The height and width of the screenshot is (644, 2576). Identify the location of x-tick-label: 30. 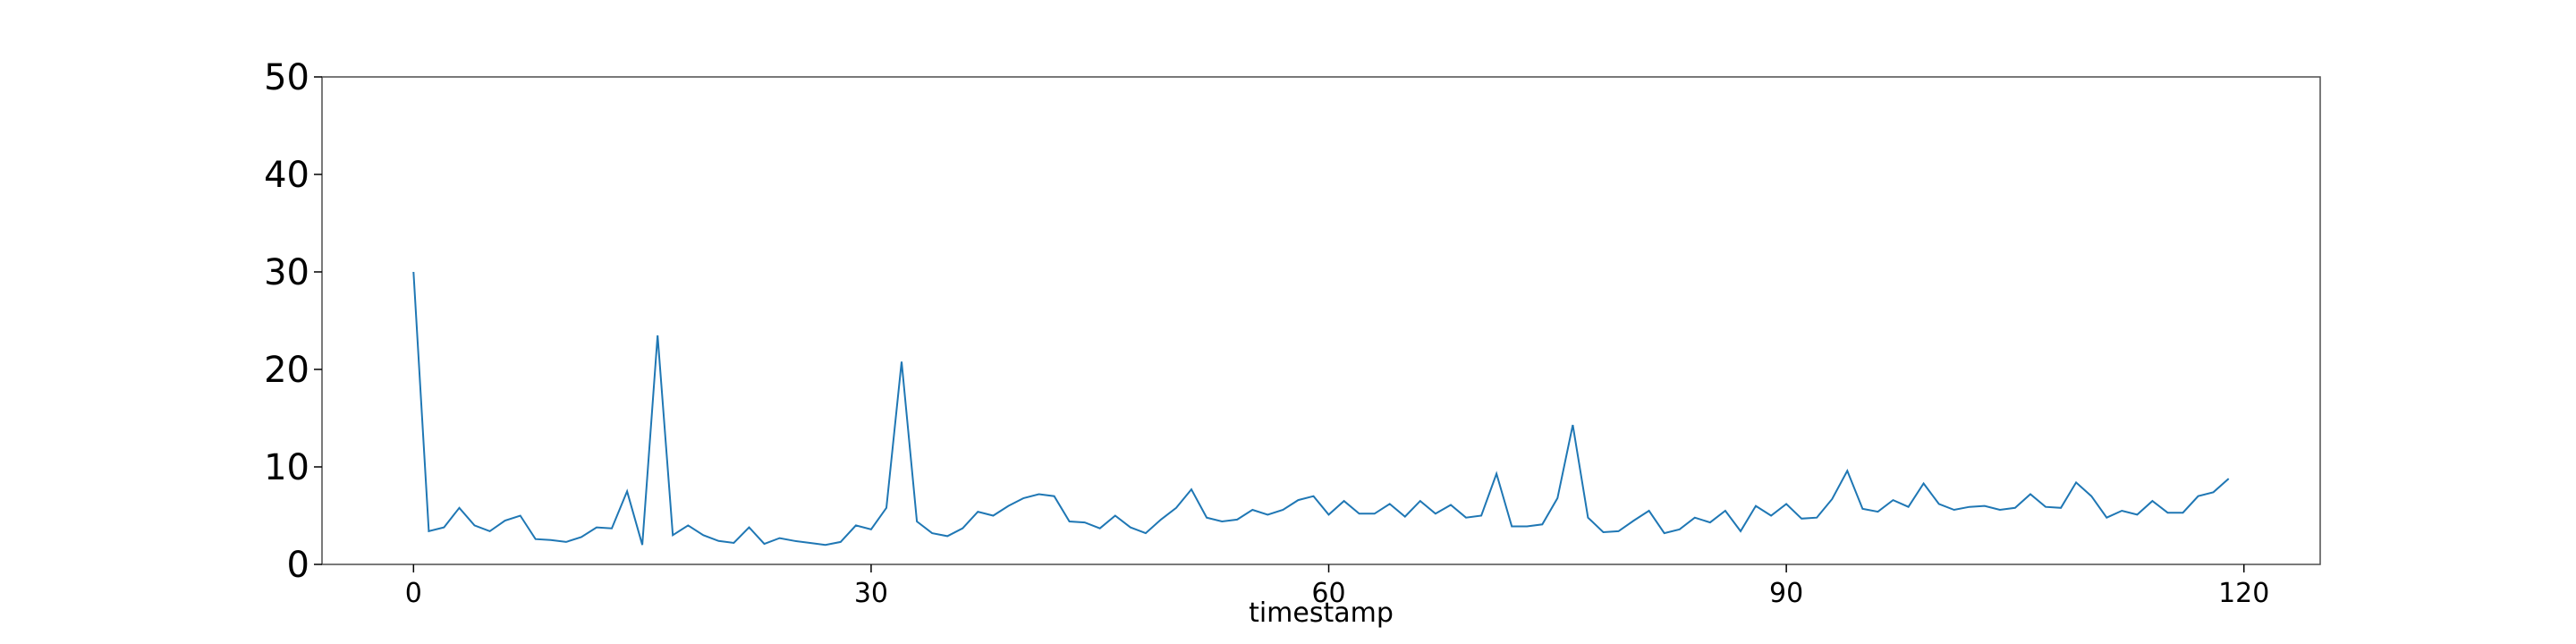
(871, 593).